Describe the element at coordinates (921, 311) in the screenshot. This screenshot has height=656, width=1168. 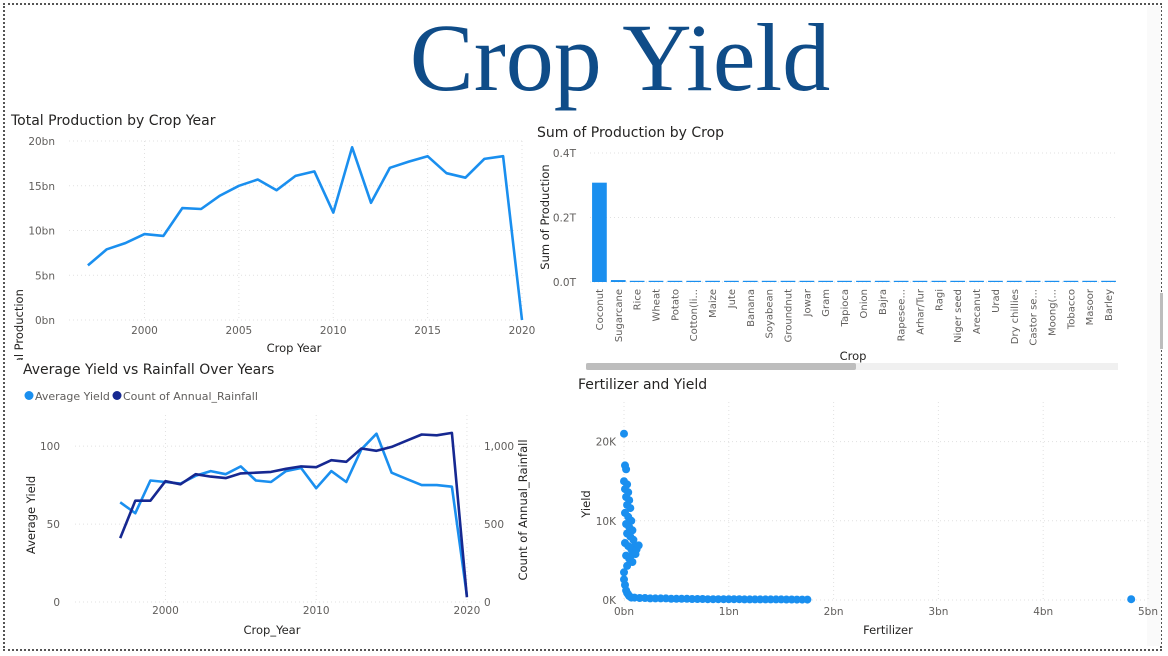
I see `x-tick-label: Arhar/Tur` at that location.